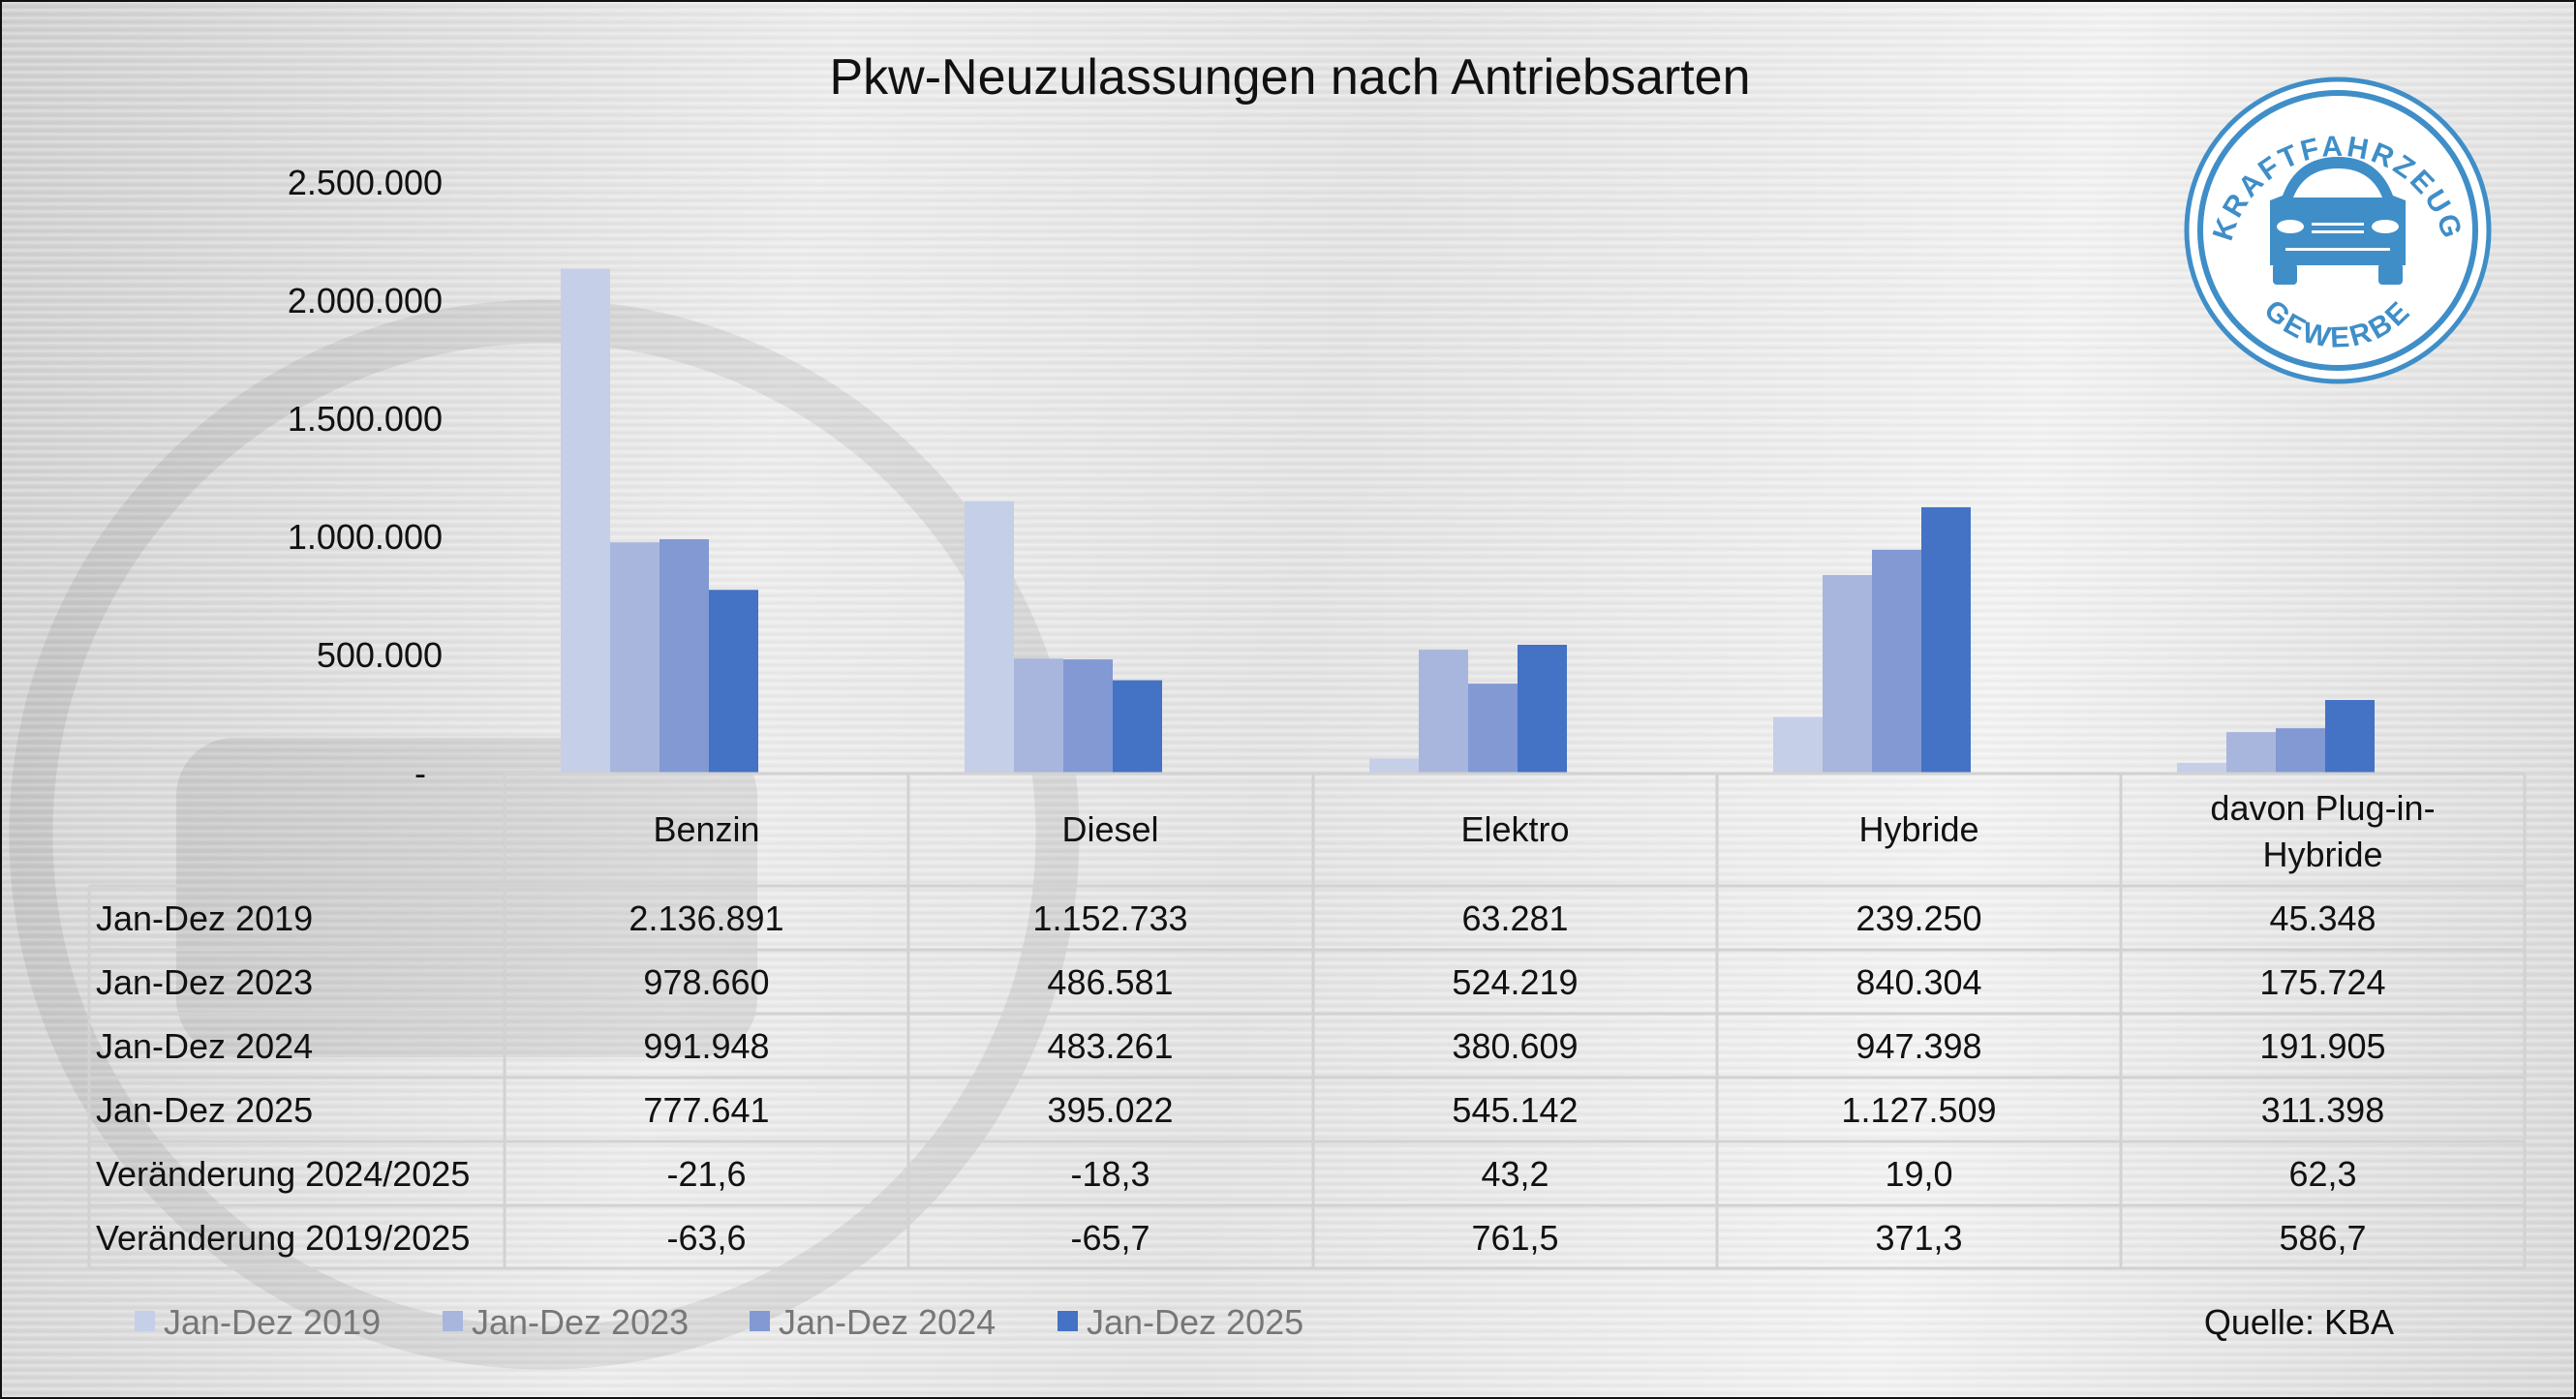 The image size is (2576, 1399). Describe the element at coordinates (706, 918) in the screenshot. I see `table-cell: 2.136.891` at that location.